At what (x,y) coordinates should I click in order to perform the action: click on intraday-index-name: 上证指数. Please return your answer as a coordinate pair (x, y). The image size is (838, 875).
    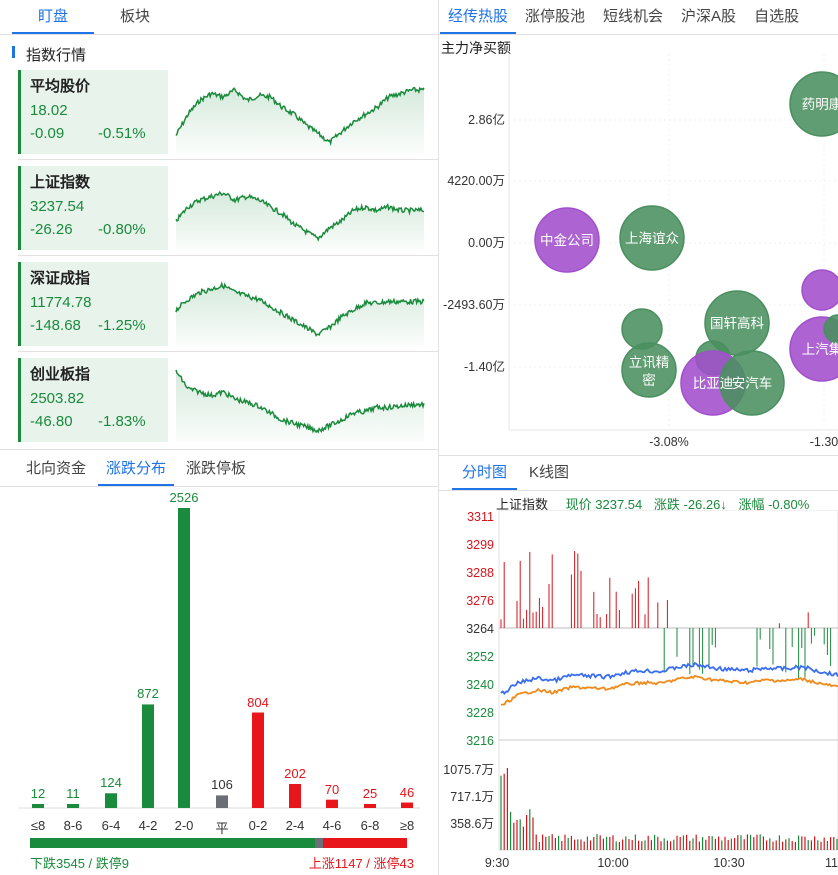
    Looking at the image, I should click on (522, 504).